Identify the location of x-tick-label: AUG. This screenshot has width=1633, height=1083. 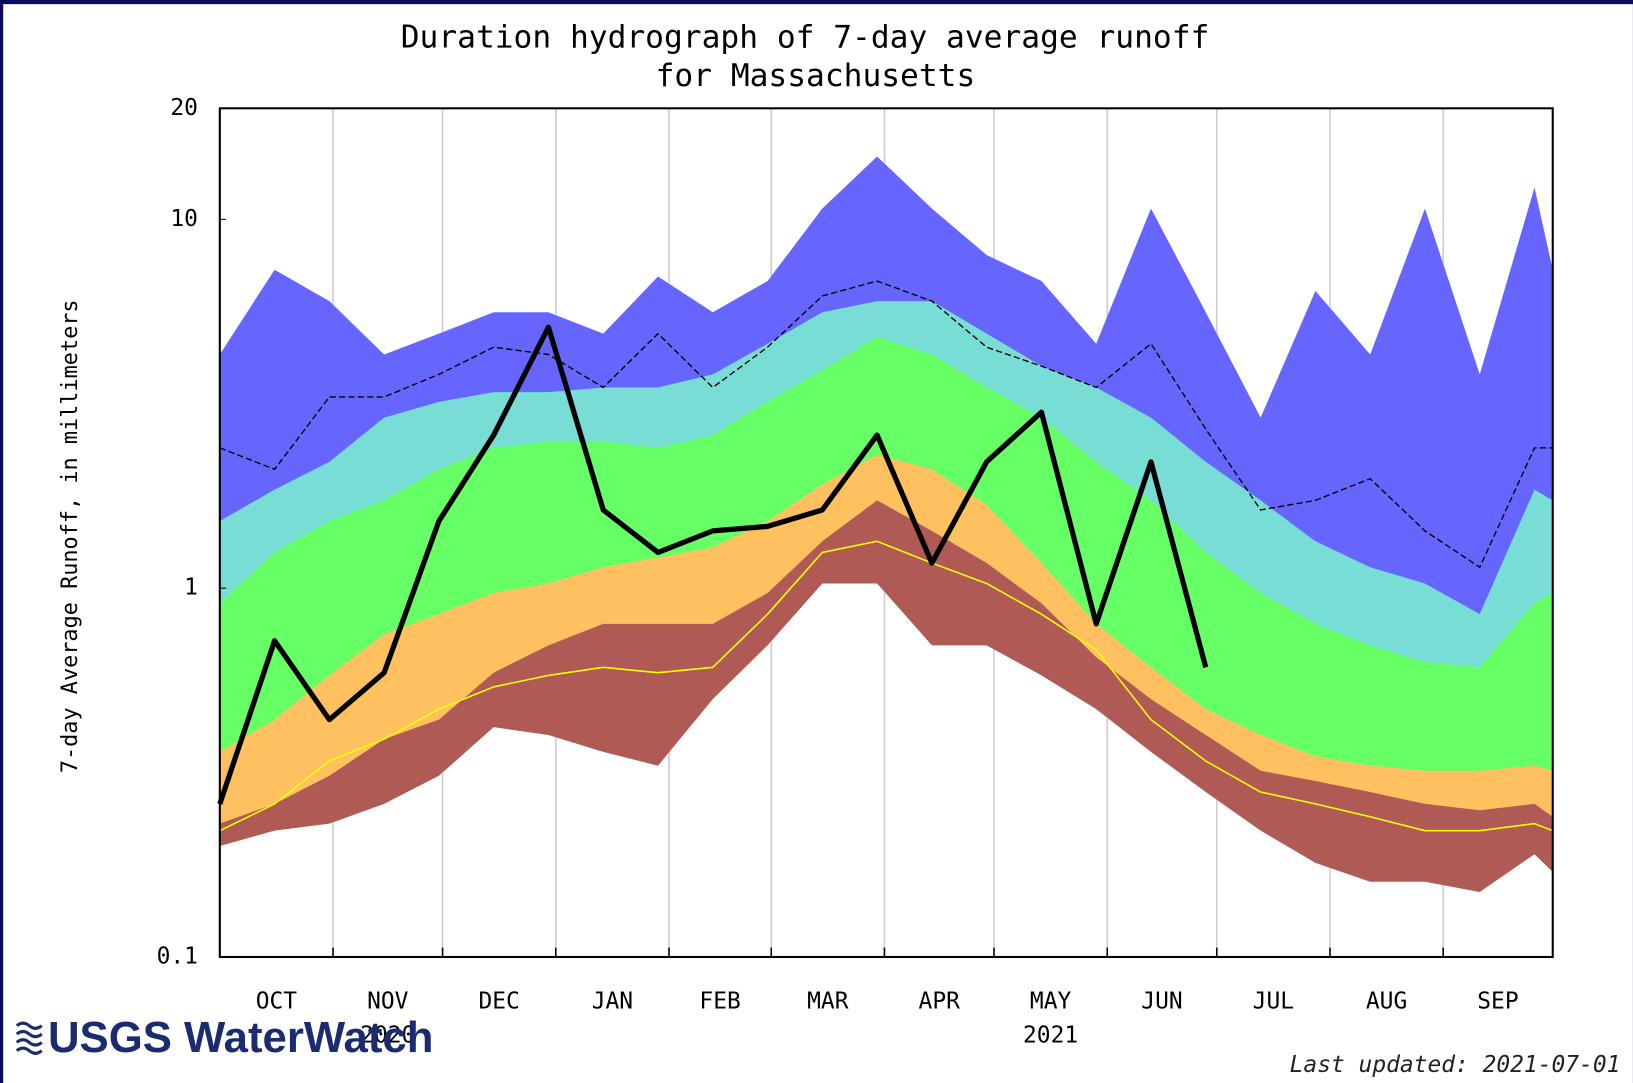
(1386, 1001).